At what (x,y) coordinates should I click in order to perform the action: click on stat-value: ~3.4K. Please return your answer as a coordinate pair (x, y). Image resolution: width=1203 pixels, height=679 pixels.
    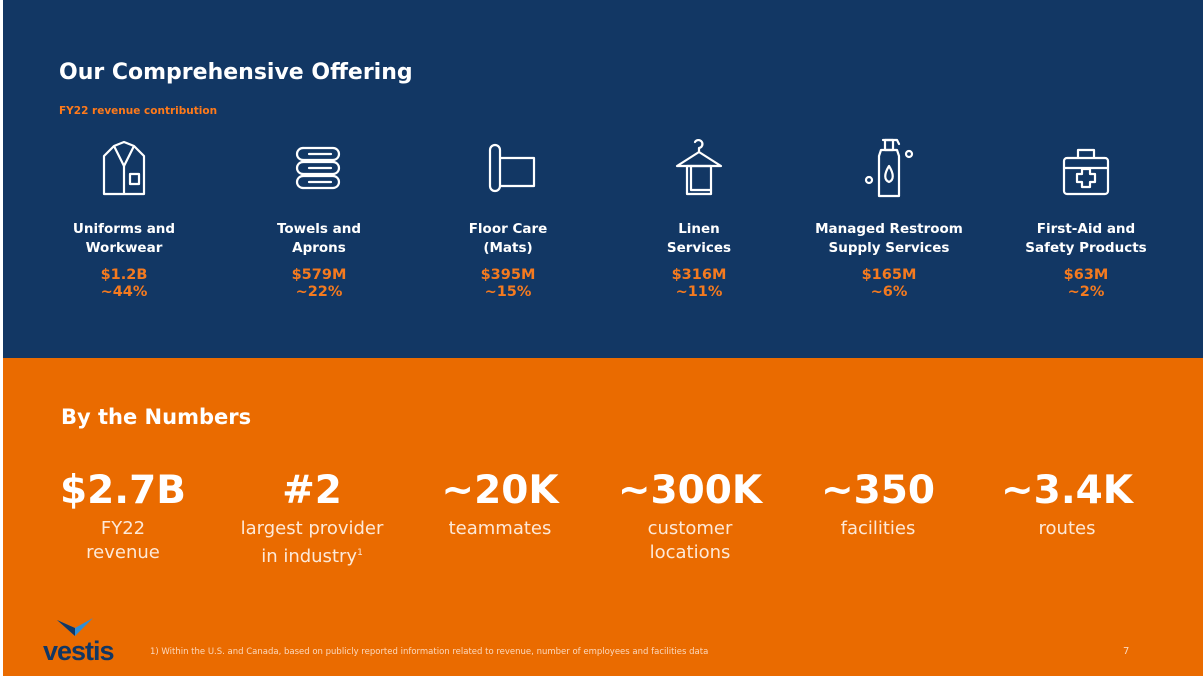
    Looking at the image, I should click on (1067, 490).